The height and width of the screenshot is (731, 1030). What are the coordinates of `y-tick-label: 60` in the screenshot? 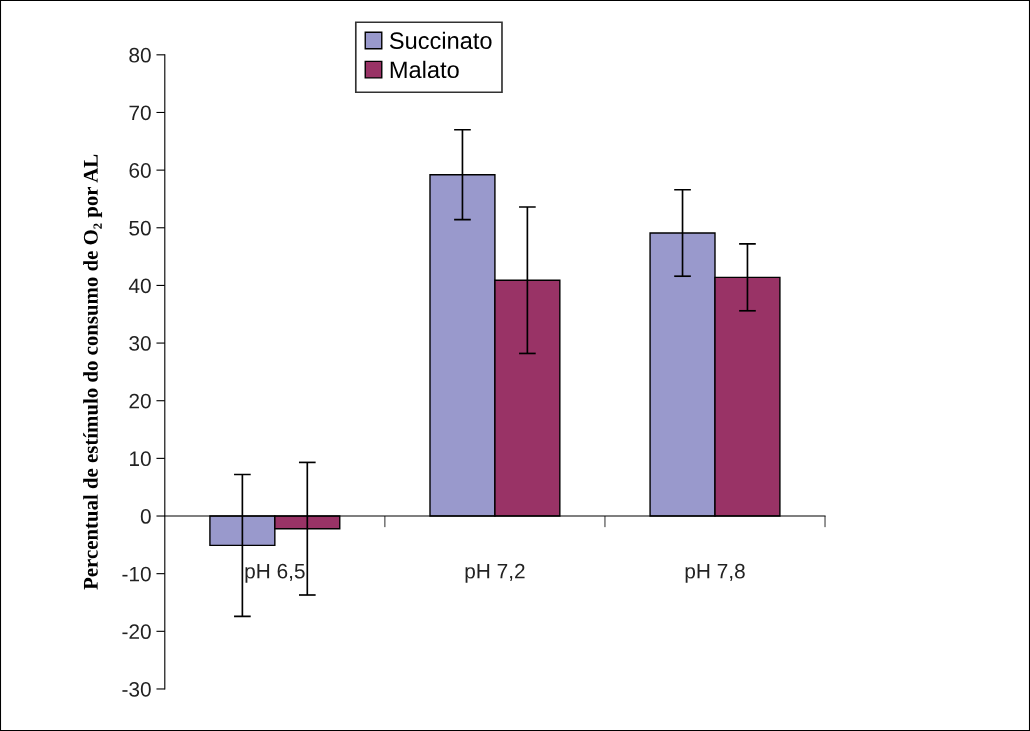 It's located at (140, 170).